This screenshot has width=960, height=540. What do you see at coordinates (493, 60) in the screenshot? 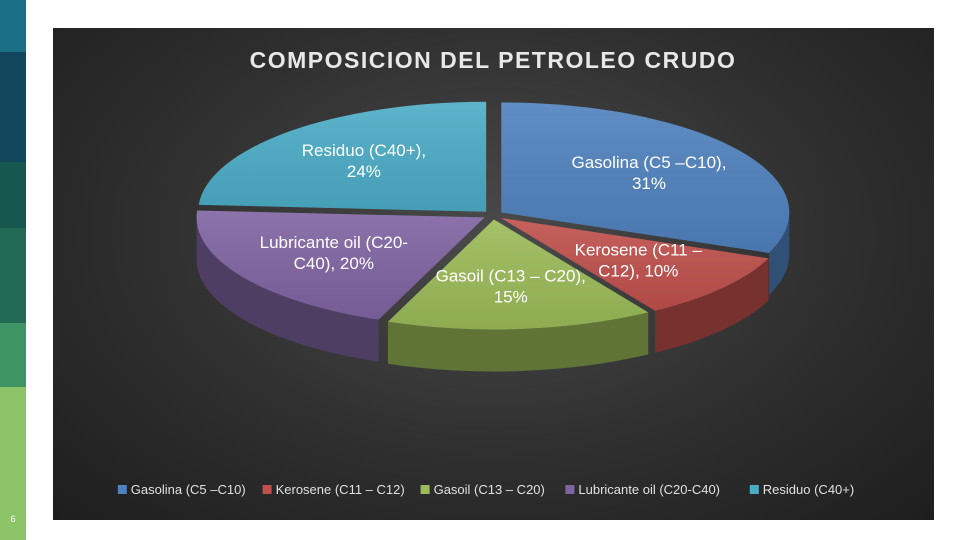
I see `chart-title: COMPOSICION DEL PETROLEO CRUDO` at bounding box center [493, 60].